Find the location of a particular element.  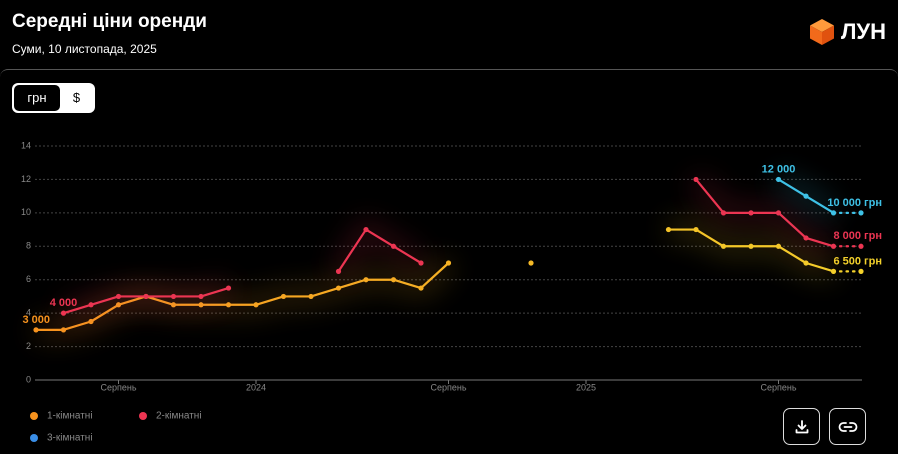

legend-label: 3-кімнатні is located at coordinates (70, 438).